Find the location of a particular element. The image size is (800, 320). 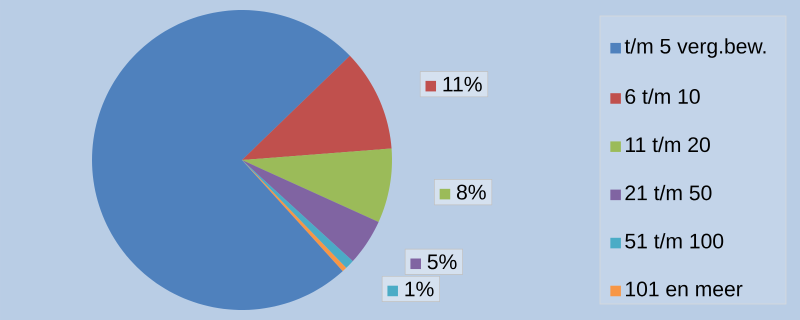

legend-label: 51 t/m 100 is located at coordinates (674, 241).